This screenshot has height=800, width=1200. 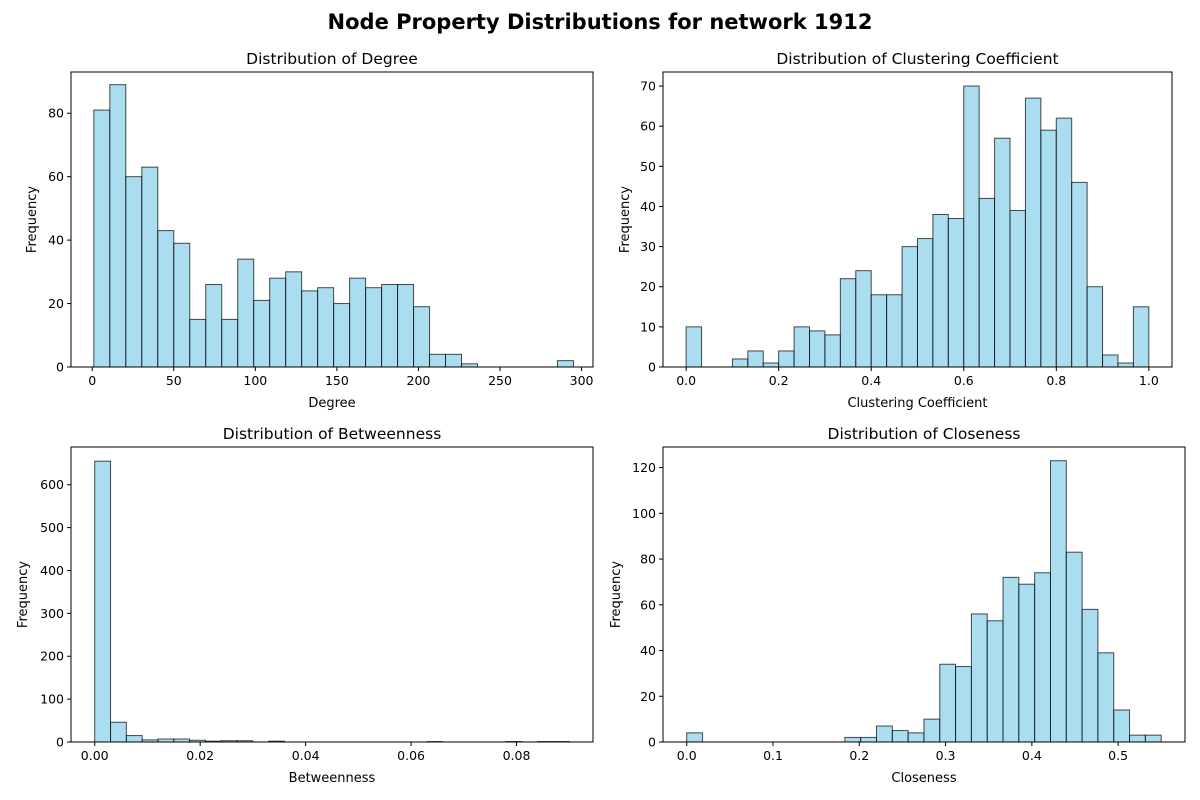 What do you see at coordinates (52, 570) in the screenshot?
I see `y-tick-label: 400` at bounding box center [52, 570].